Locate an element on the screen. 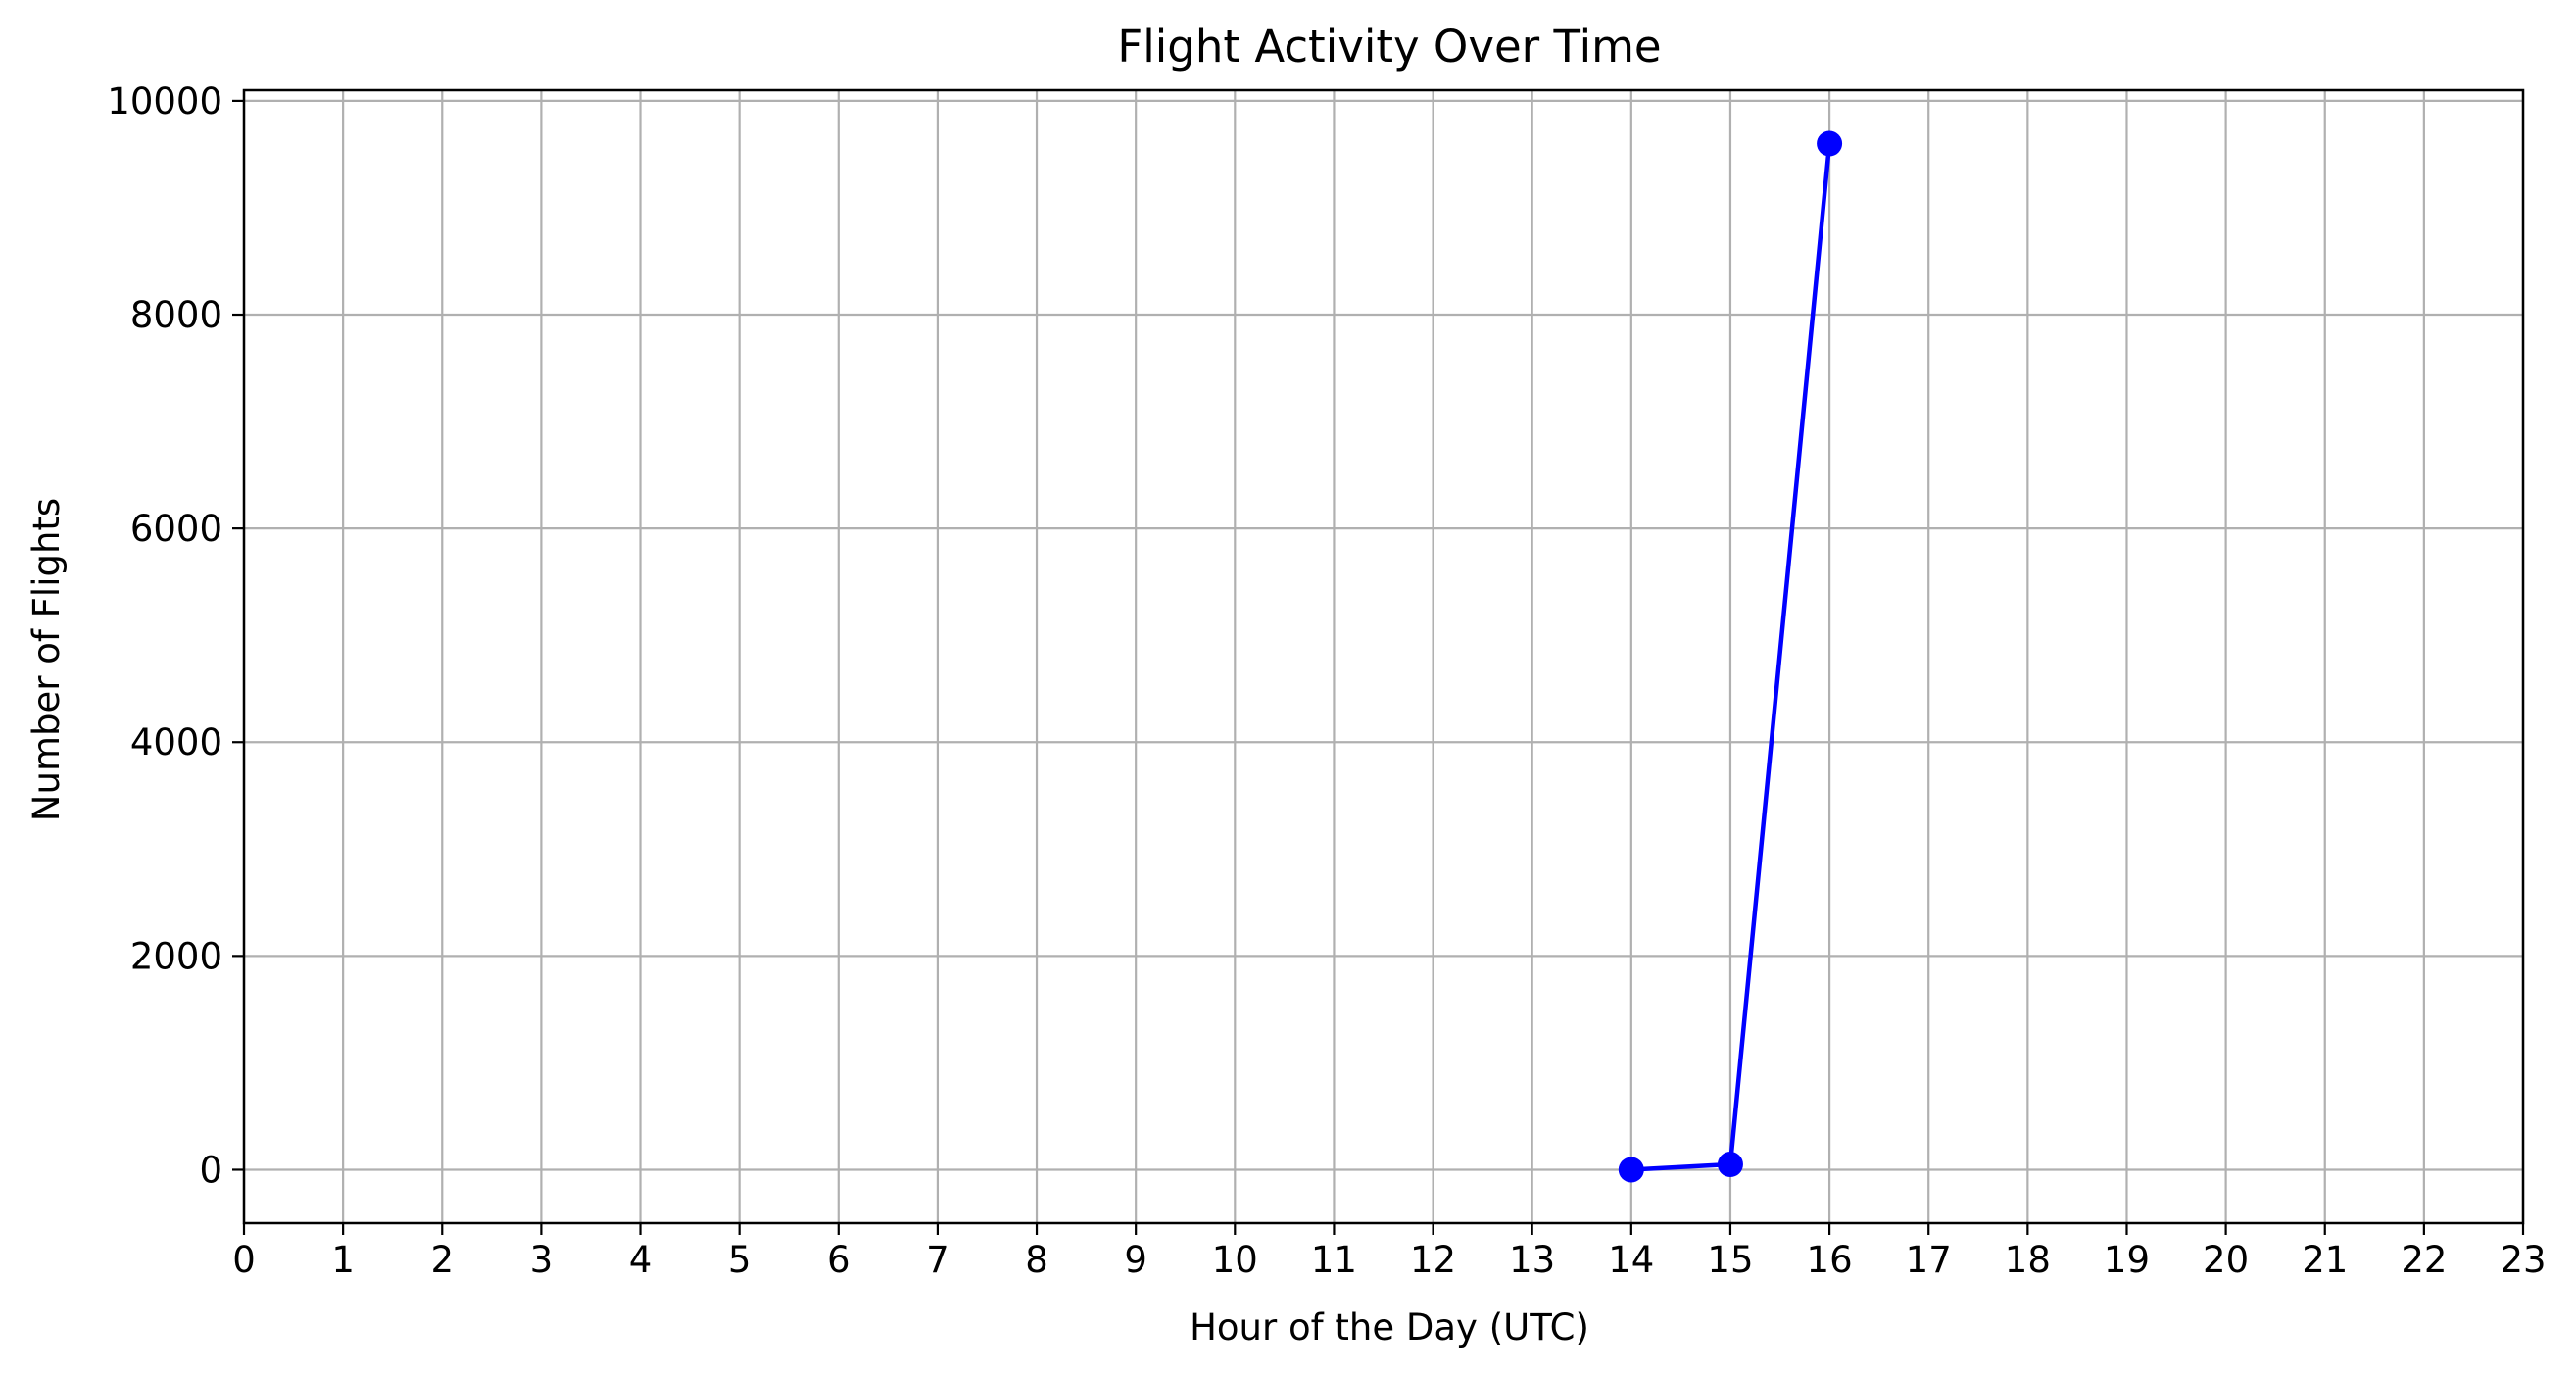  x-tick-label: 17 is located at coordinates (1929, 1260).